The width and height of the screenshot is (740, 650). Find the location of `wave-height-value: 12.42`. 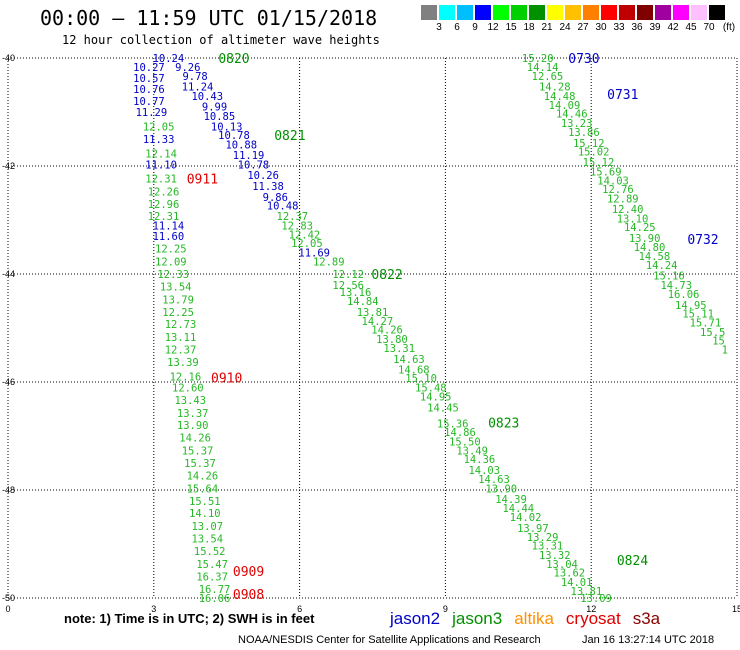

wave-height-value: 12.42 is located at coordinates (305, 236).